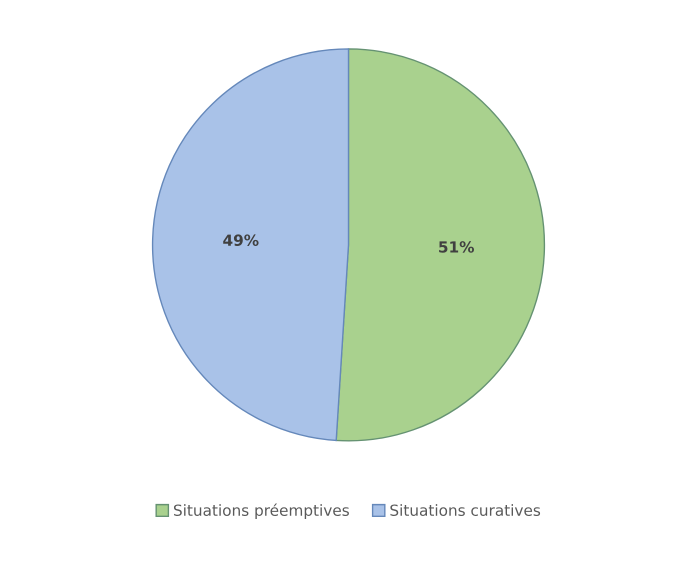  I want to click on data-label: 51%, so click(456, 247).